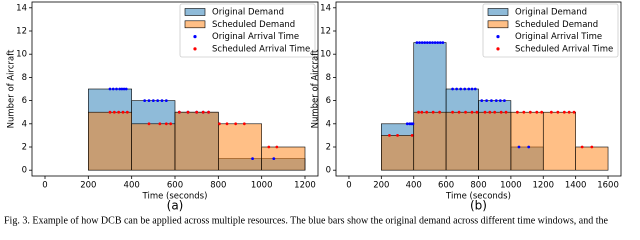 The height and width of the screenshot is (240, 640). Describe the element at coordinates (175, 206) in the screenshot. I see `panel-label: (a)` at that location.